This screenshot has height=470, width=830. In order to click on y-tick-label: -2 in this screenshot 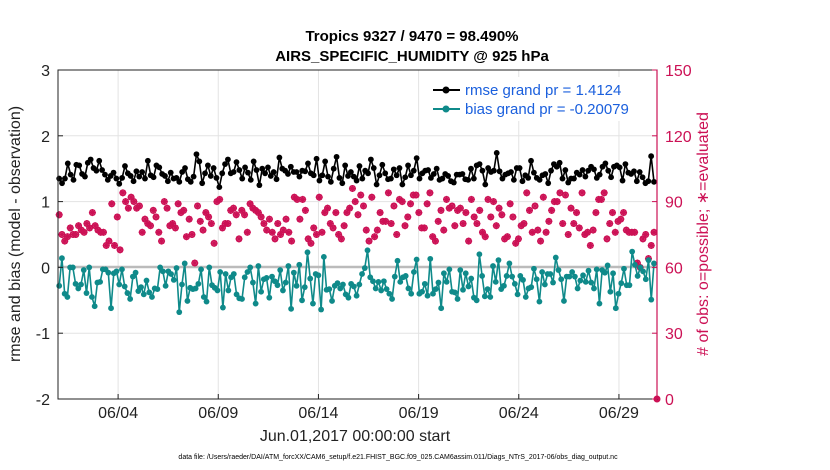, I will do `click(43, 400)`.